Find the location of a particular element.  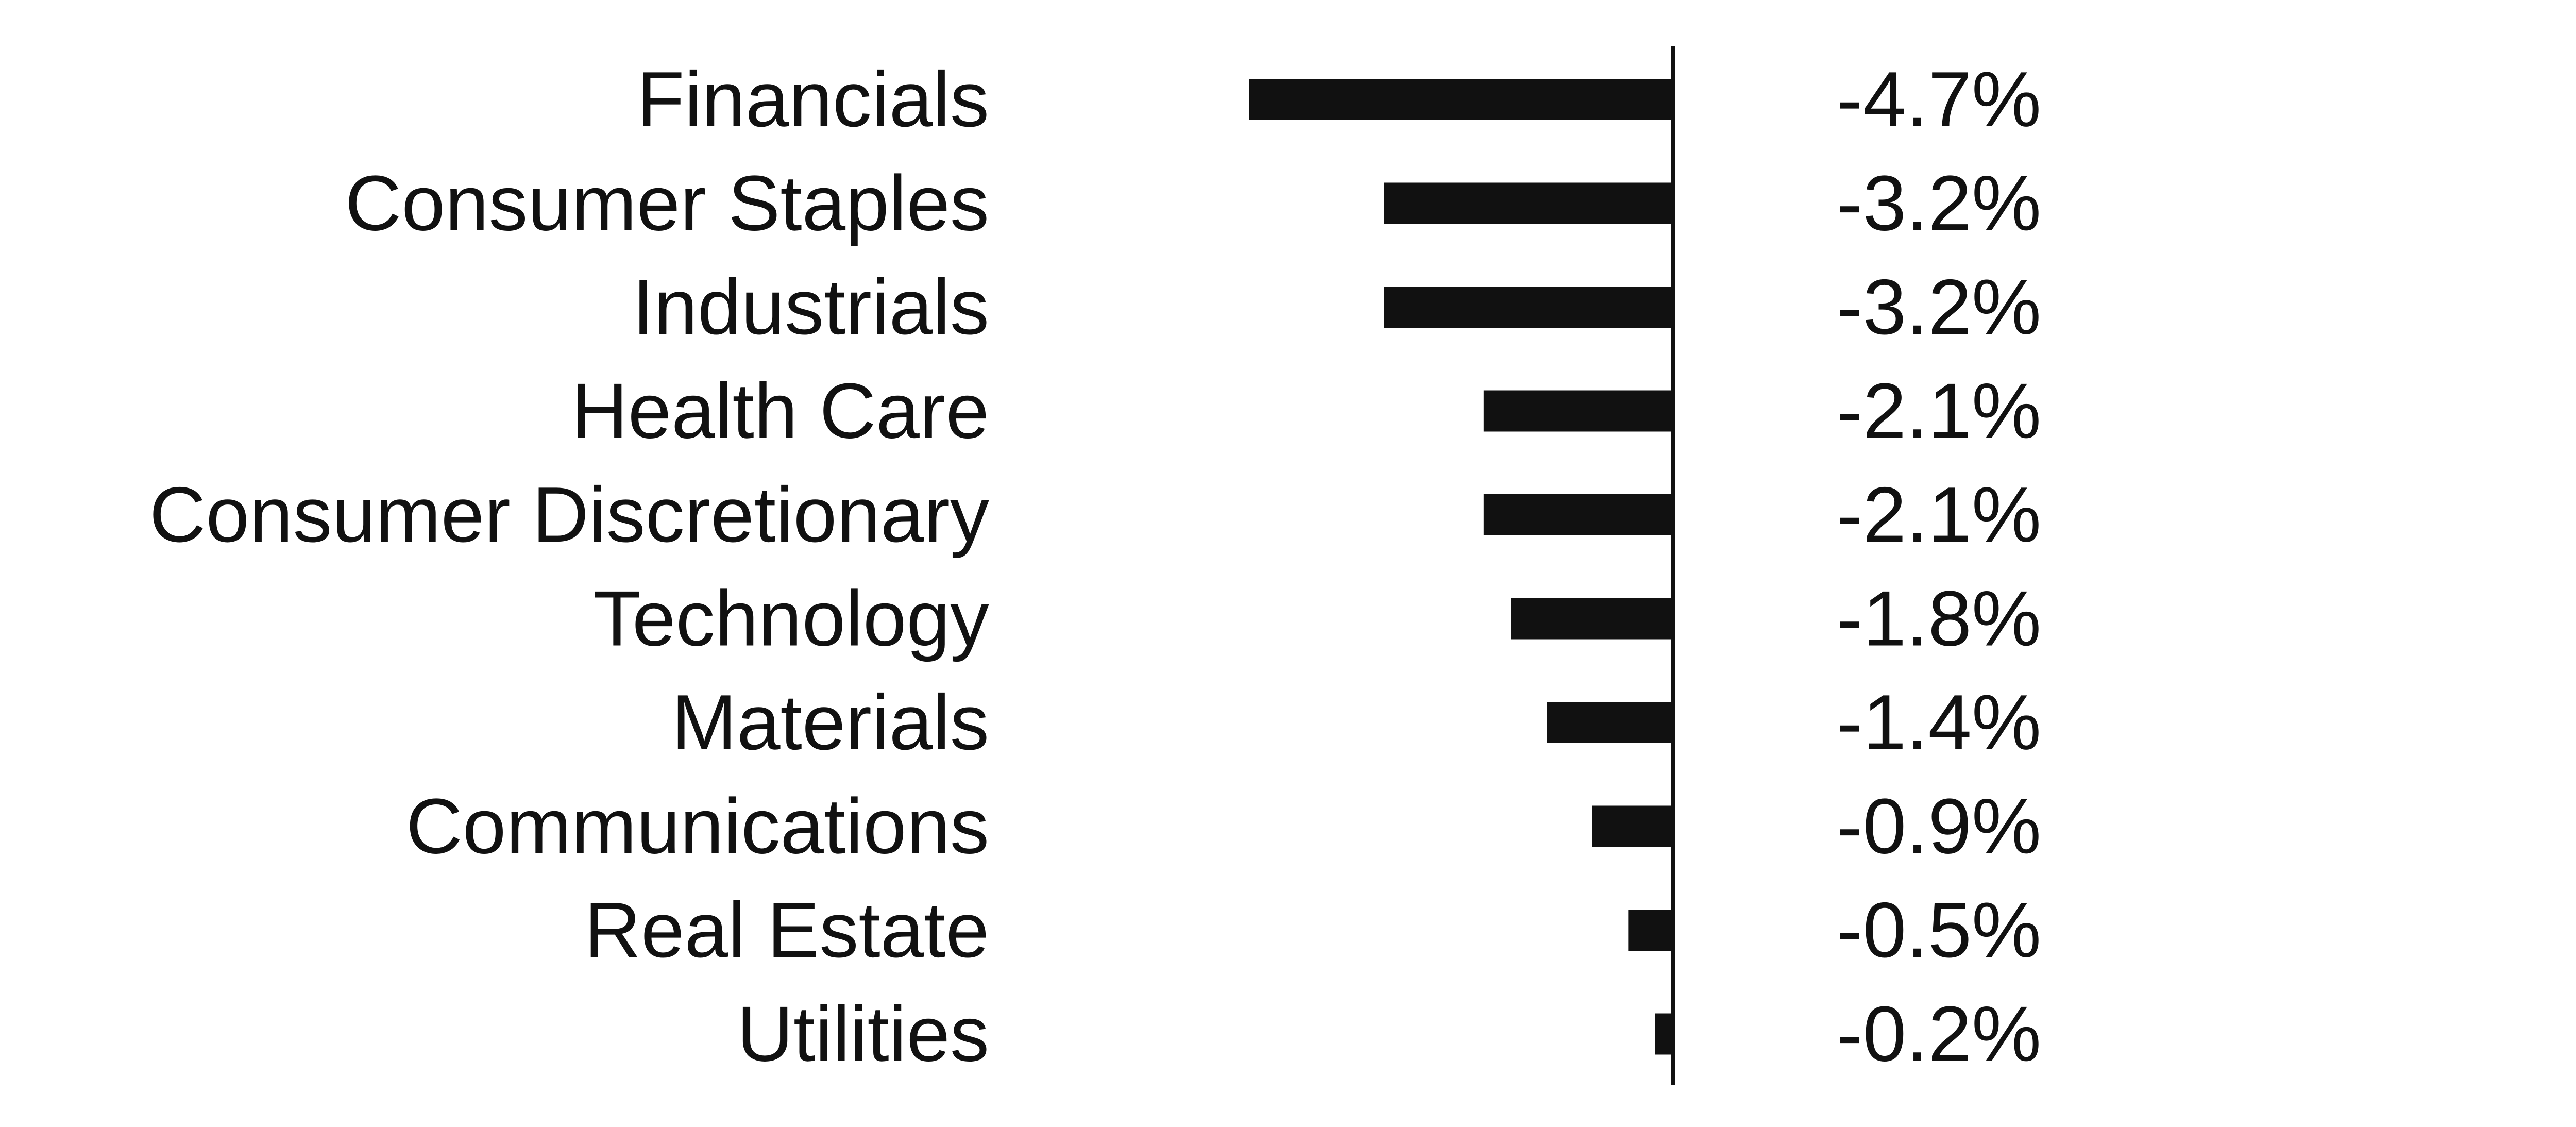

value-label-financials: -4.7% is located at coordinates (1939, 99).